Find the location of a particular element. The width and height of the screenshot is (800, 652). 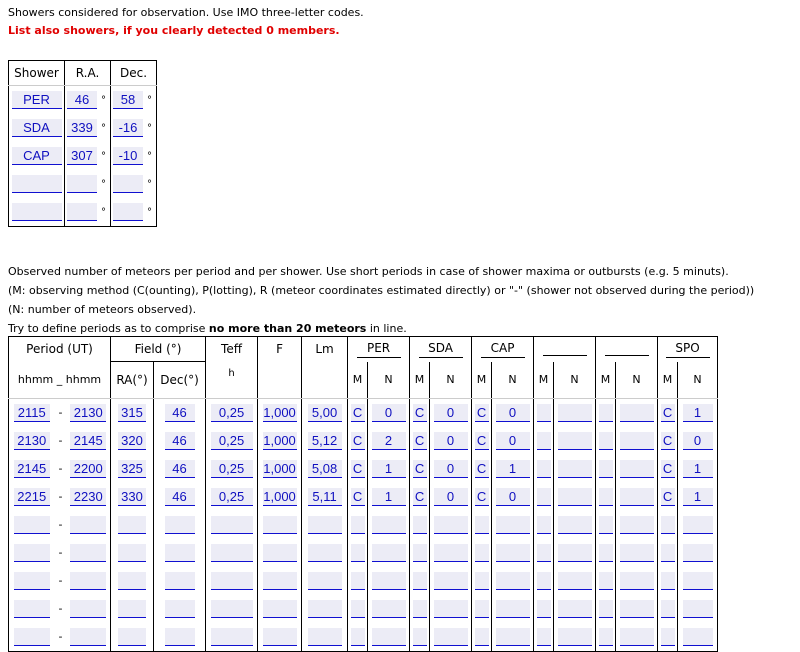

ra-input: 339 is located at coordinates (82, 128).